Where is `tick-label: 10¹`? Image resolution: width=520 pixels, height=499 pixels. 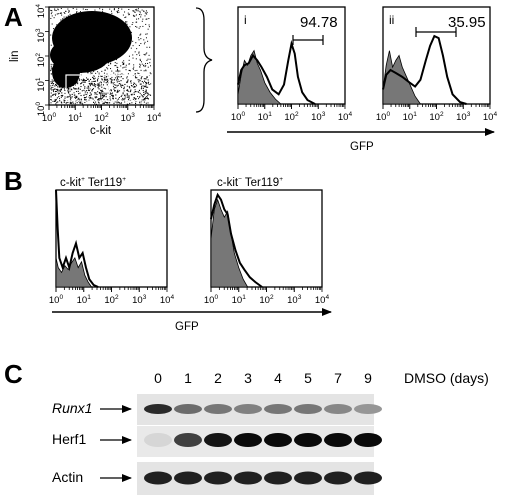
tick-label: 10¹ is located at coordinates (75, 118).